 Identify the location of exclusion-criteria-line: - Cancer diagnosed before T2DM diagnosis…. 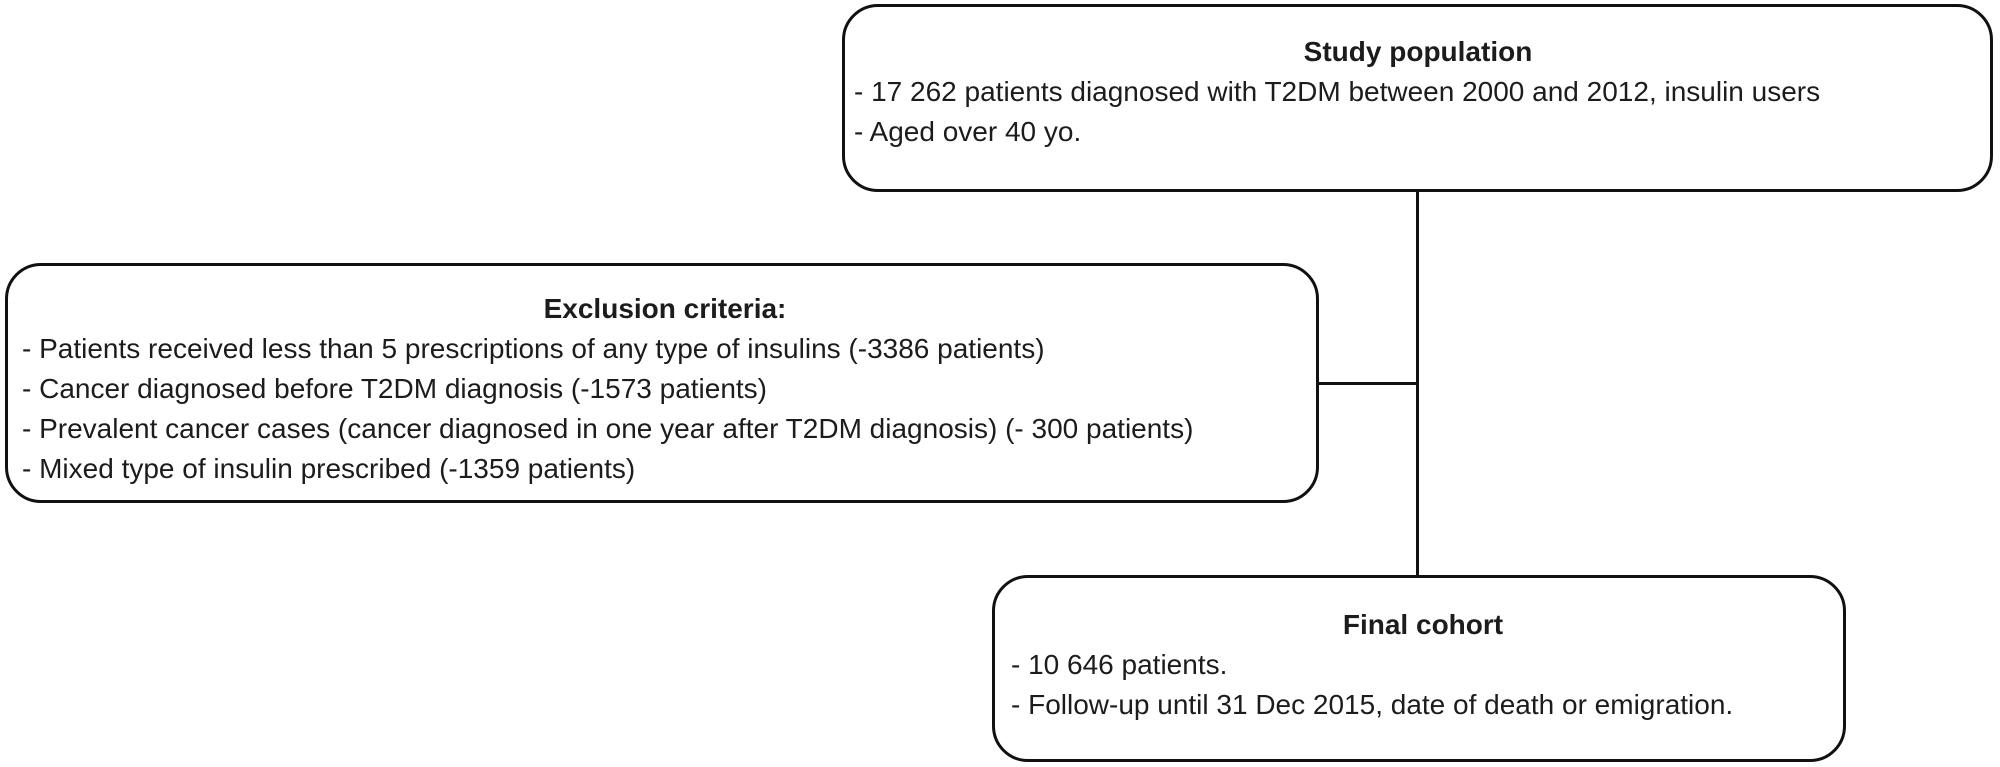
(395, 388).